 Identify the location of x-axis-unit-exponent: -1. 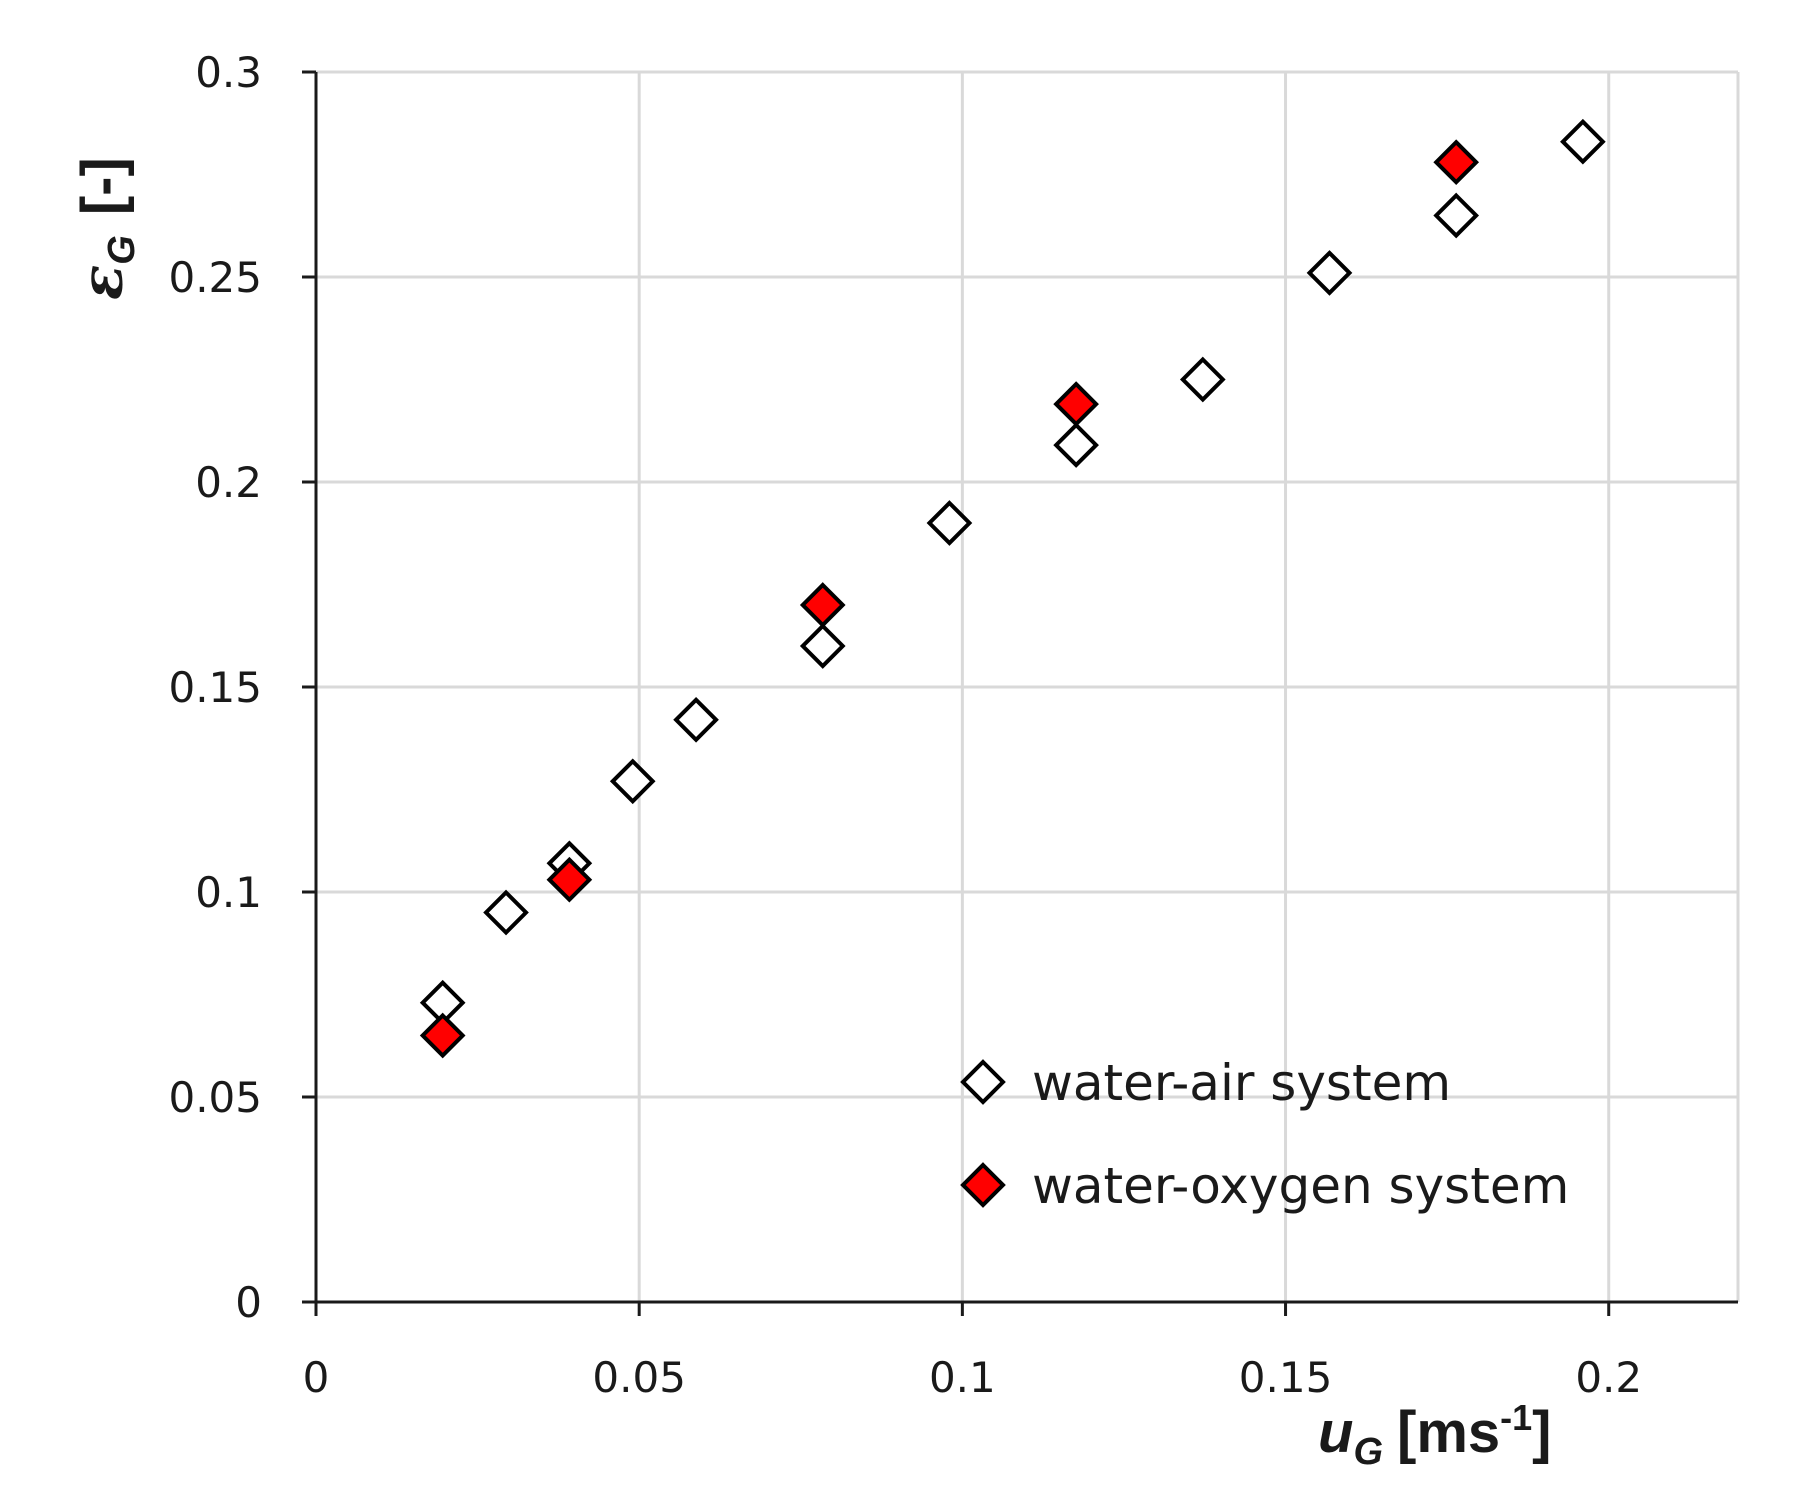
(1516, 1417).